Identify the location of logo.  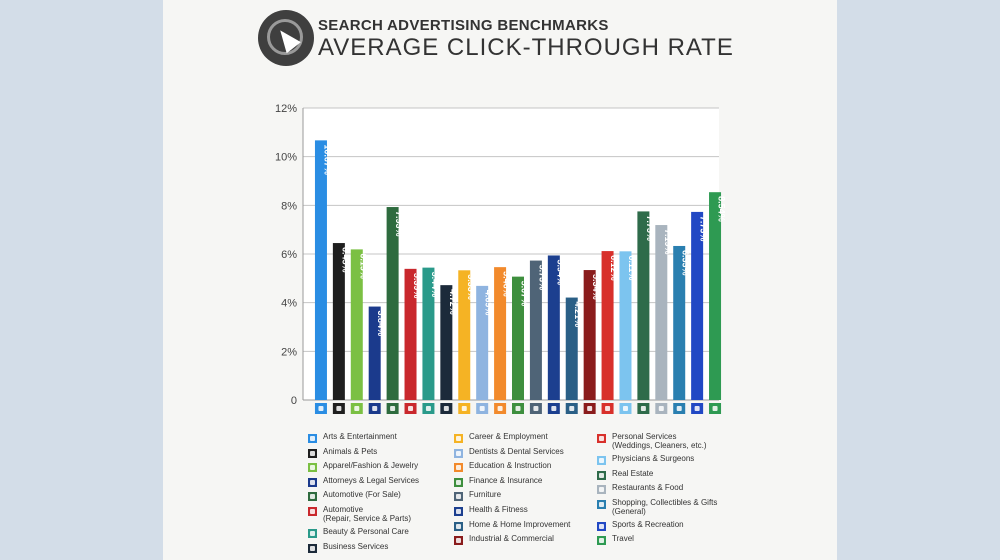
(286, 38).